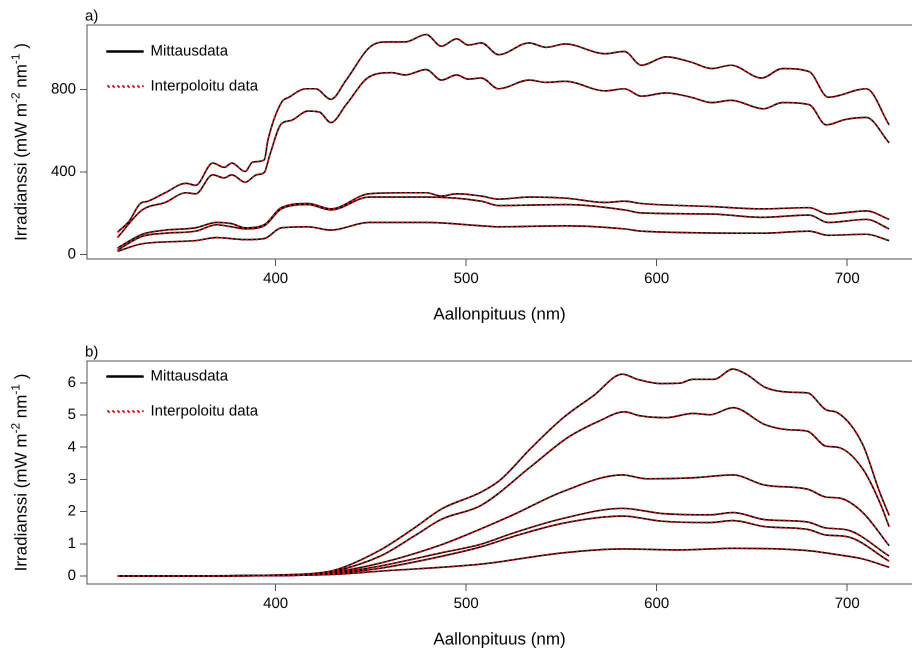  Describe the element at coordinates (72, 383) in the screenshot. I see `y-tick-label: 6` at that location.